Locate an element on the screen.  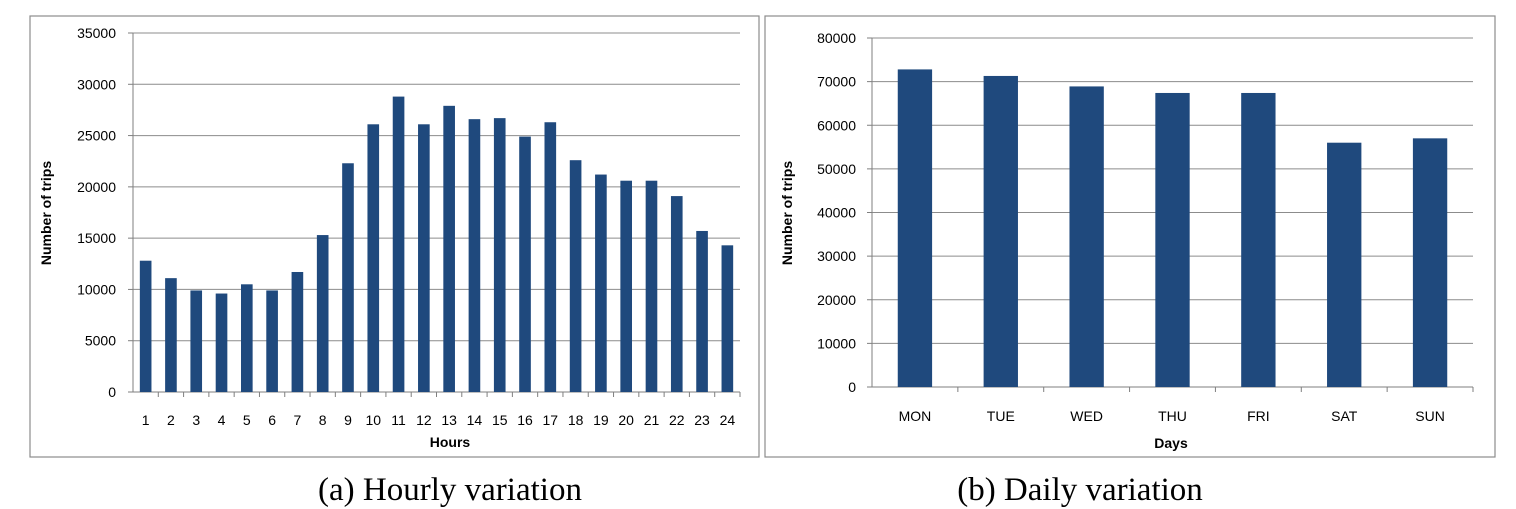
daily-x-tick-label: WED is located at coordinates (1086, 416).